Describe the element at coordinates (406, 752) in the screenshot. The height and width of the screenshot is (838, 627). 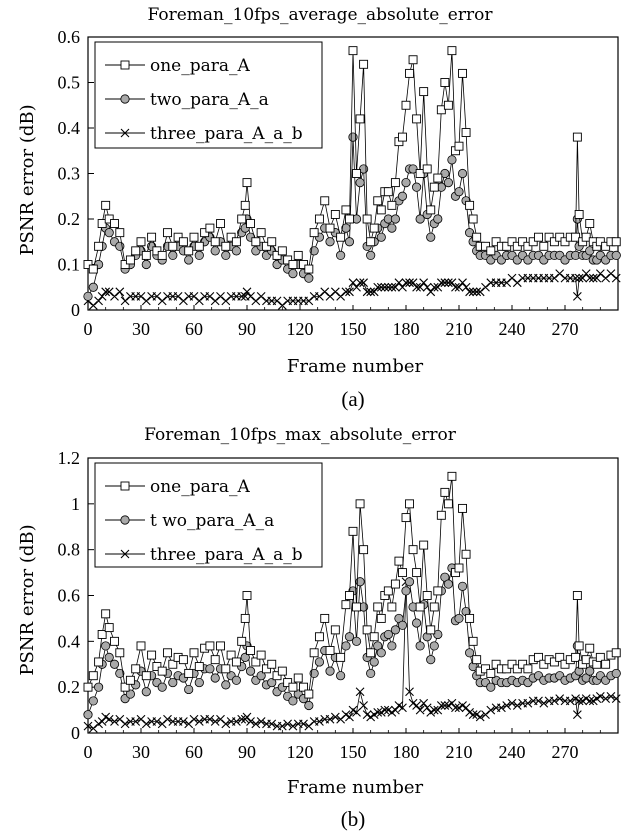
I see `x-tick-label: 180` at that location.